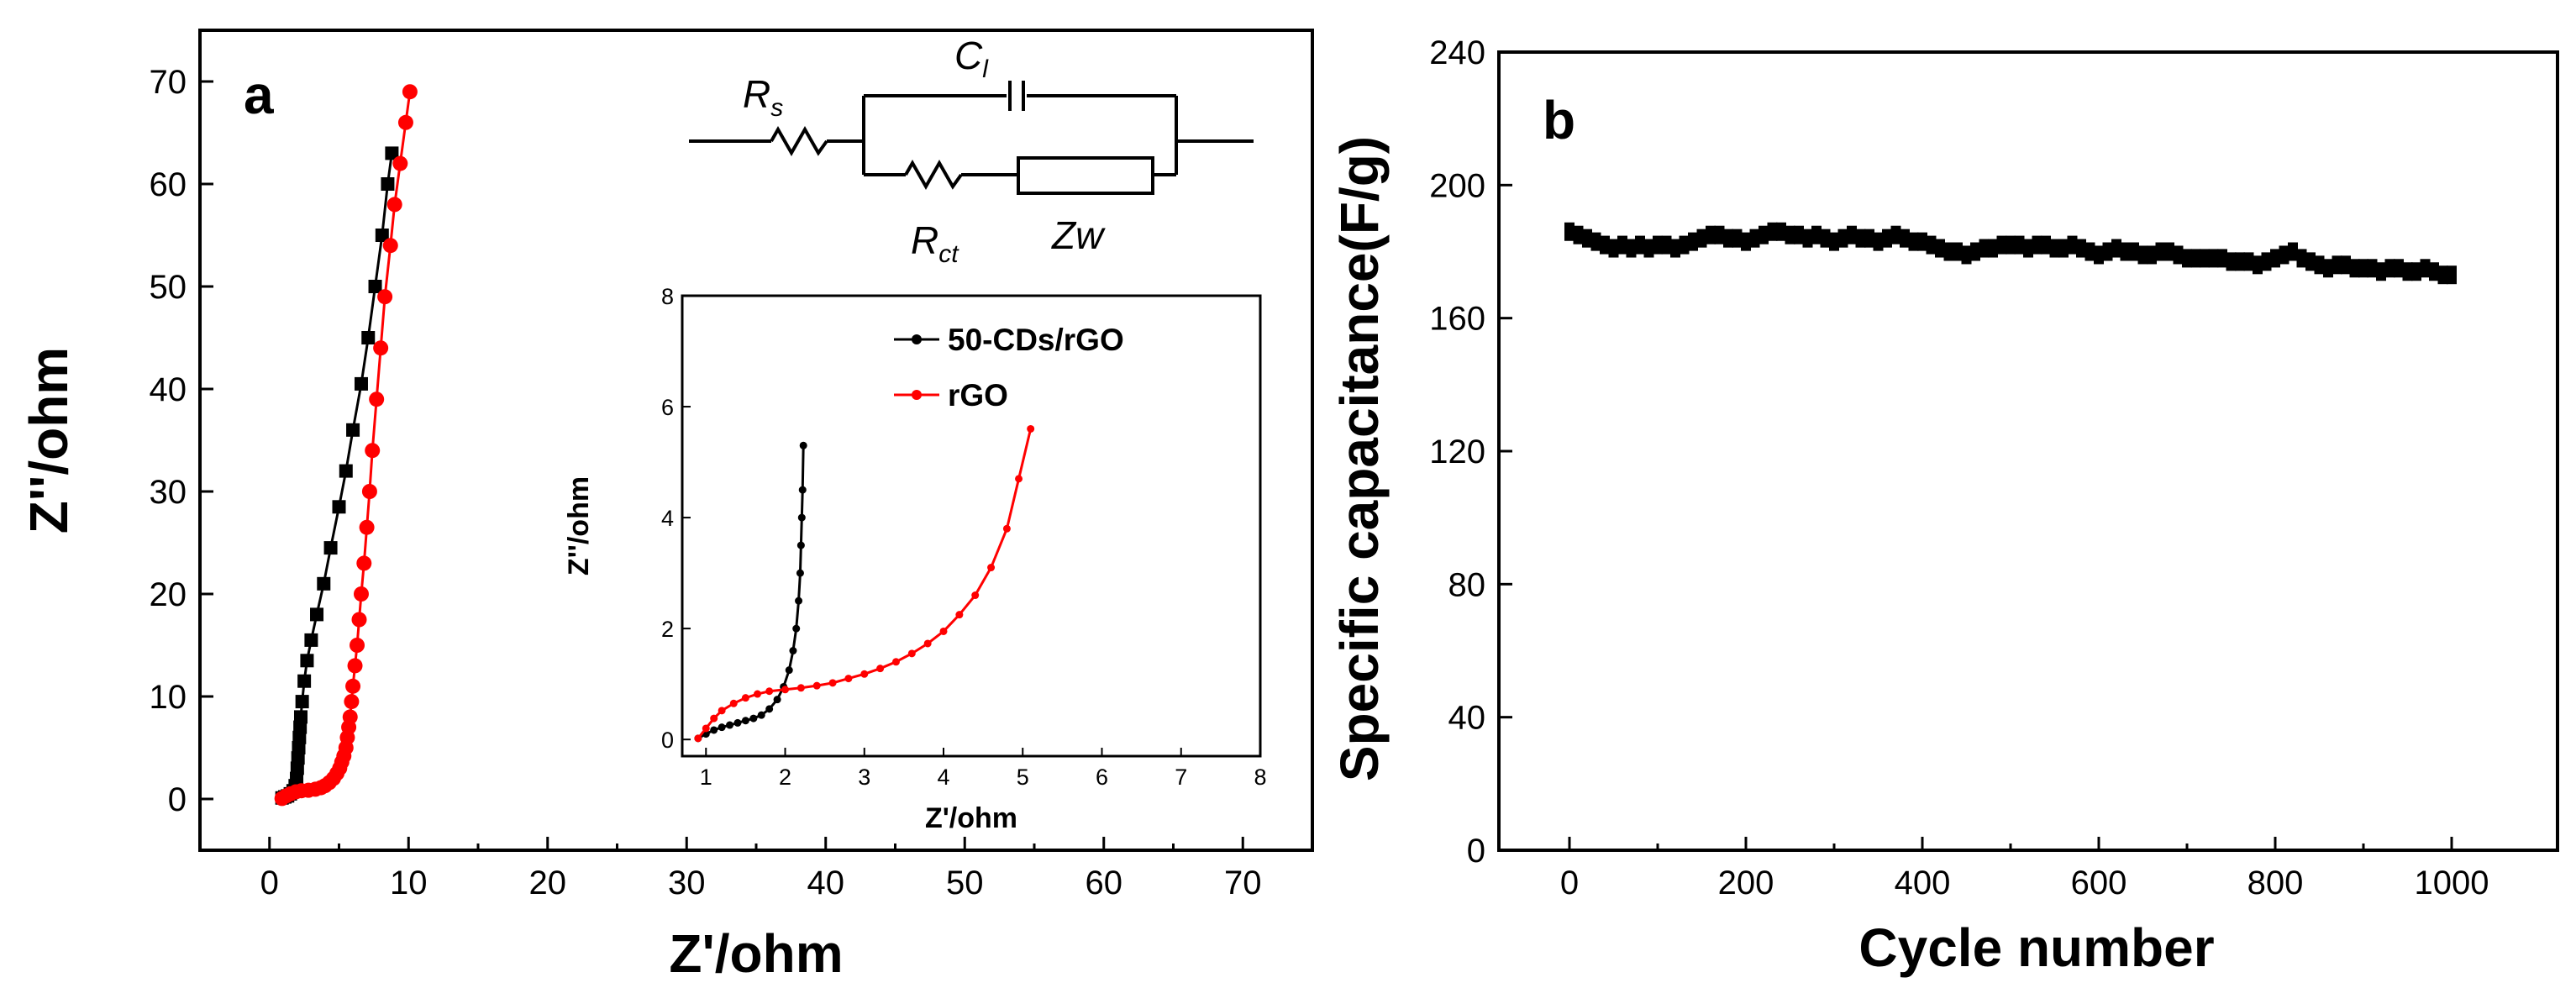 The height and width of the screenshot is (988, 2576). What do you see at coordinates (917, 339) in the screenshot?
I see `legend-marker-50-cds-rgo` at bounding box center [917, 339].